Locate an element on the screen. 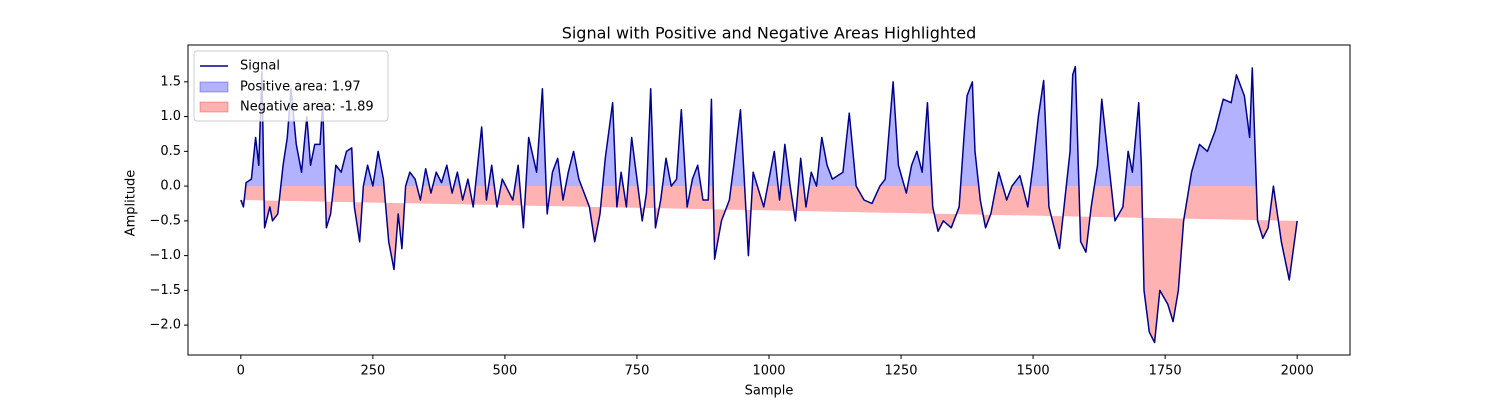 Image resolution: width=1500 pixels, height=400 pixels. x-tick-label: 2000 is located at coordinates (1297, 371).